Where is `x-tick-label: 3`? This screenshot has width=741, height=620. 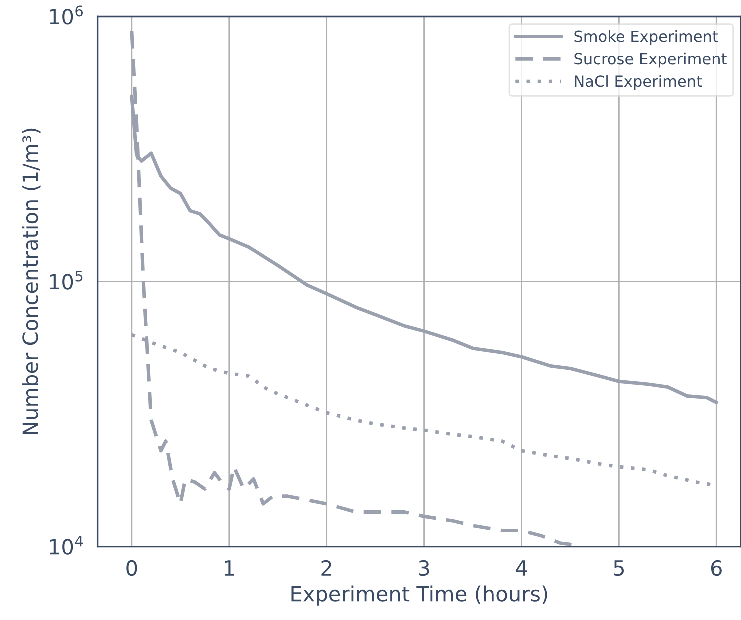 x-tick-label: 3 is located at coordinates (424, 568).